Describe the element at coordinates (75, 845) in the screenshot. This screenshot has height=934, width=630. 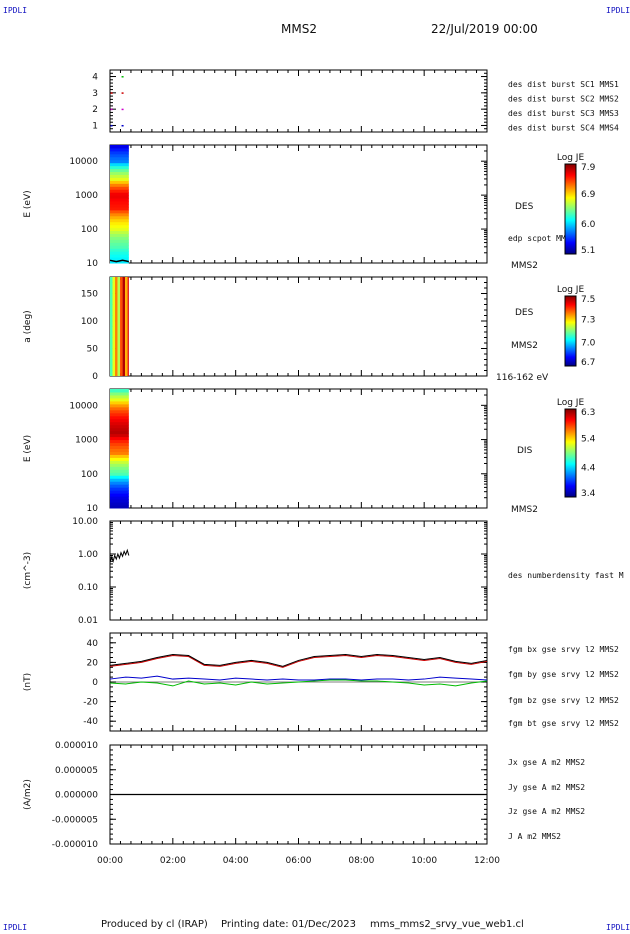
I see `y-tick-label: -0.000010` at that location.